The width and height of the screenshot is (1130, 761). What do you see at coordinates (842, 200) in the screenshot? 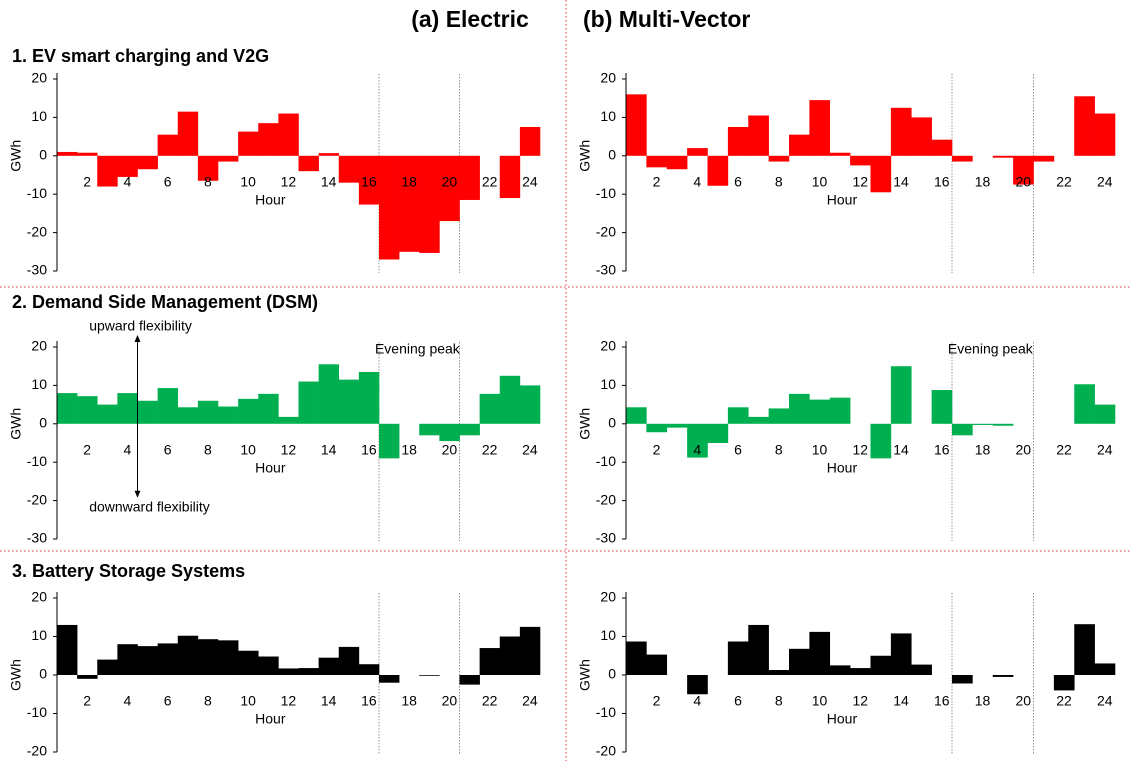
I see `x-axis-label: Hour` at bounding box center [842, 200].